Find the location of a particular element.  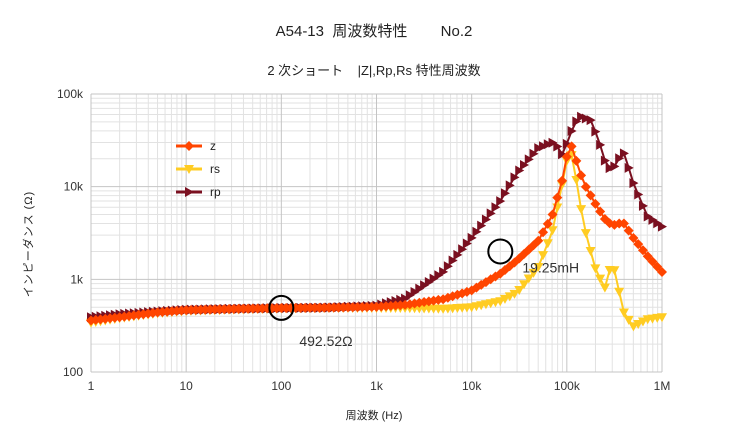

annotation-label: 19.25mH is located at coordinates (550, 267).